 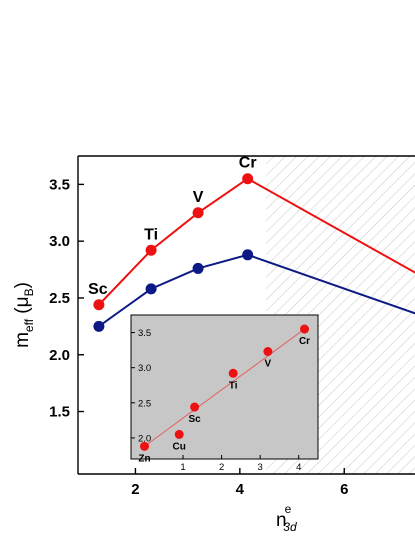 What do you see at coordinates (29, 325) in the screenshot?
I see `y-axis-label-sub: eff` at bounding box center [29, 325].